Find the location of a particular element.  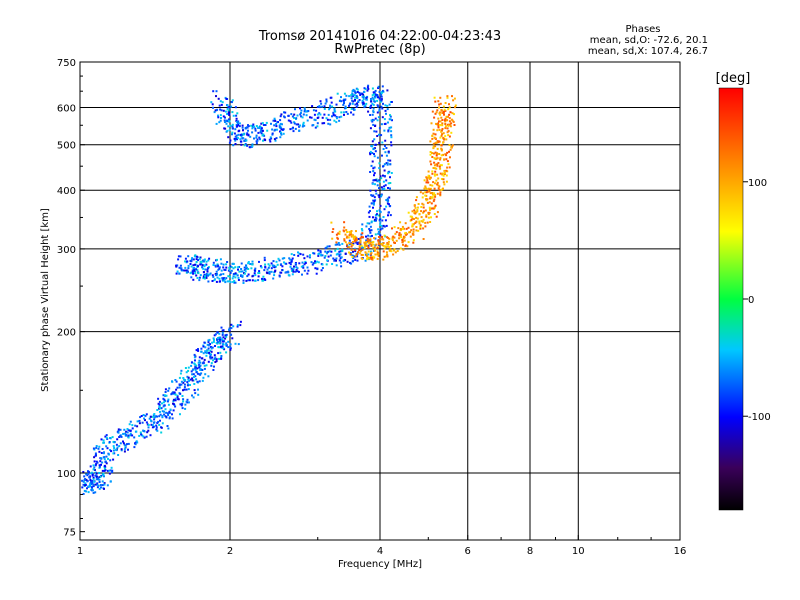

colorbar-tick-label: -100 is located at coordinates (759, 417).